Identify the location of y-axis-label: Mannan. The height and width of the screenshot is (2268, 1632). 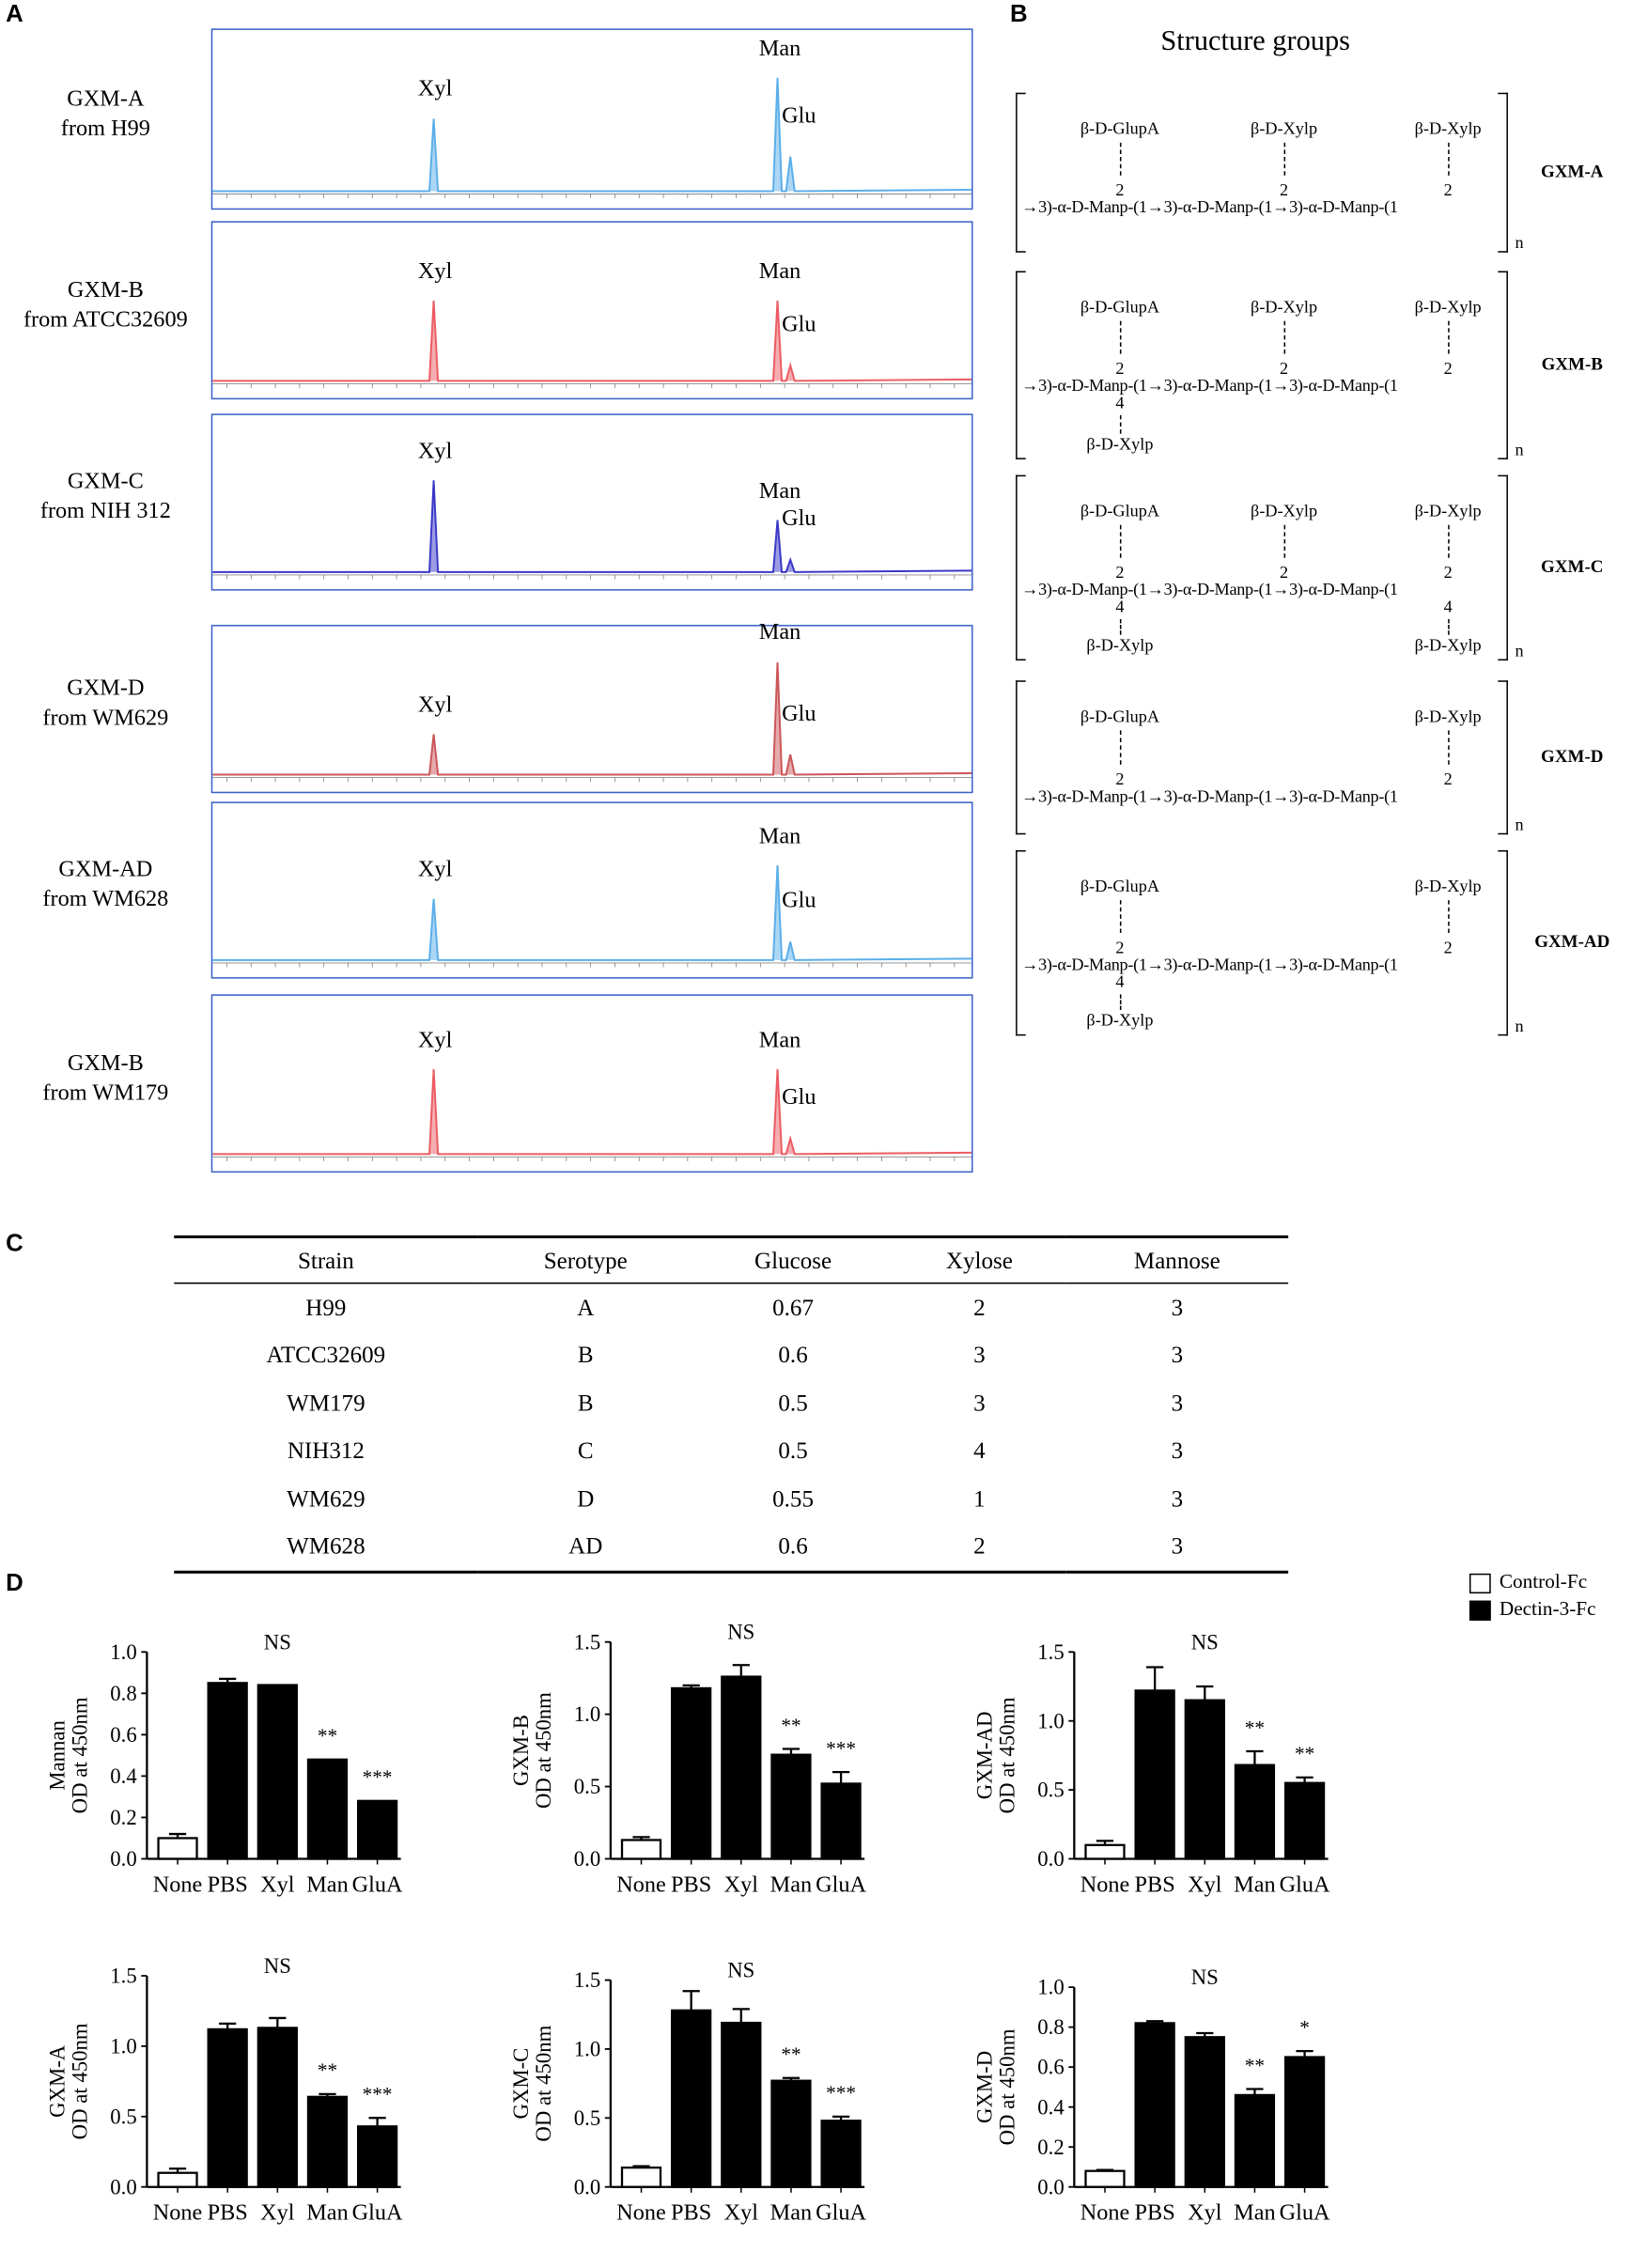
(57, 1754).